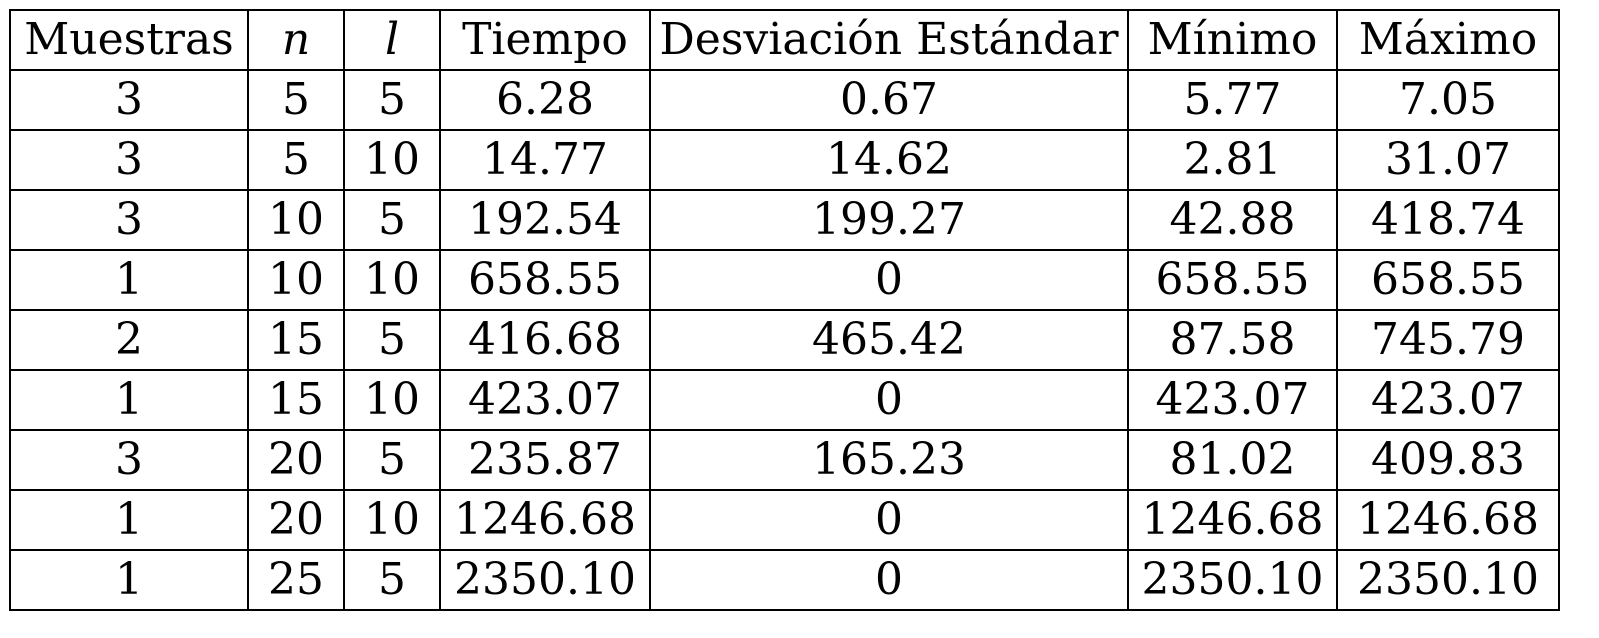  Describe the element at coordinates (296, 580) in the screenshot. I see `cell-n: 25` at that location.